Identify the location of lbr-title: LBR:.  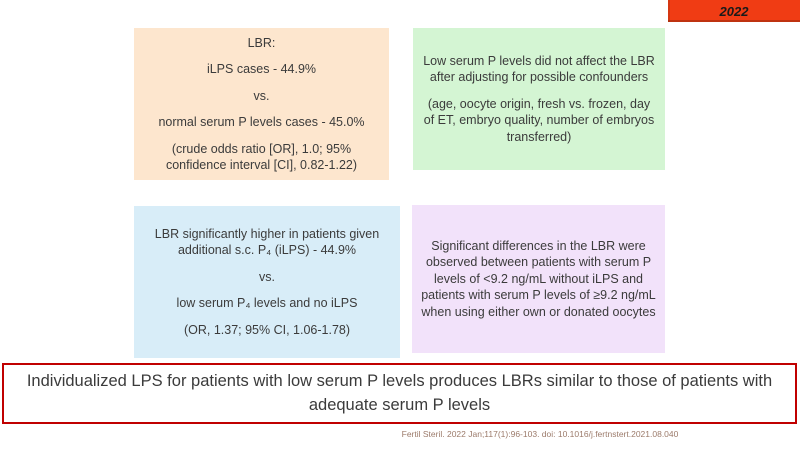
(261, 42).